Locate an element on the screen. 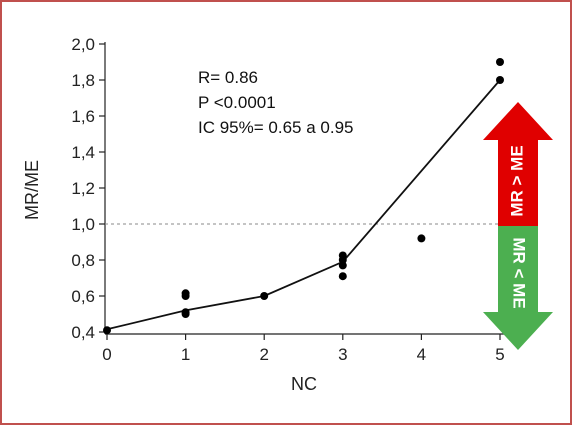 Image resolution: width=572 pixels, height=425 pixels. stat-ic: IC 95%= 0.65 a 0.95 is located at coordinates (275, 127).